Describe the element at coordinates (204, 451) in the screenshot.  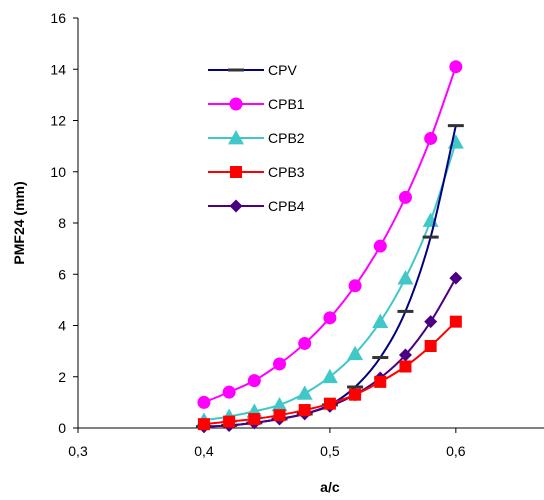
I see `x-tick-label: 0,4` at that location.